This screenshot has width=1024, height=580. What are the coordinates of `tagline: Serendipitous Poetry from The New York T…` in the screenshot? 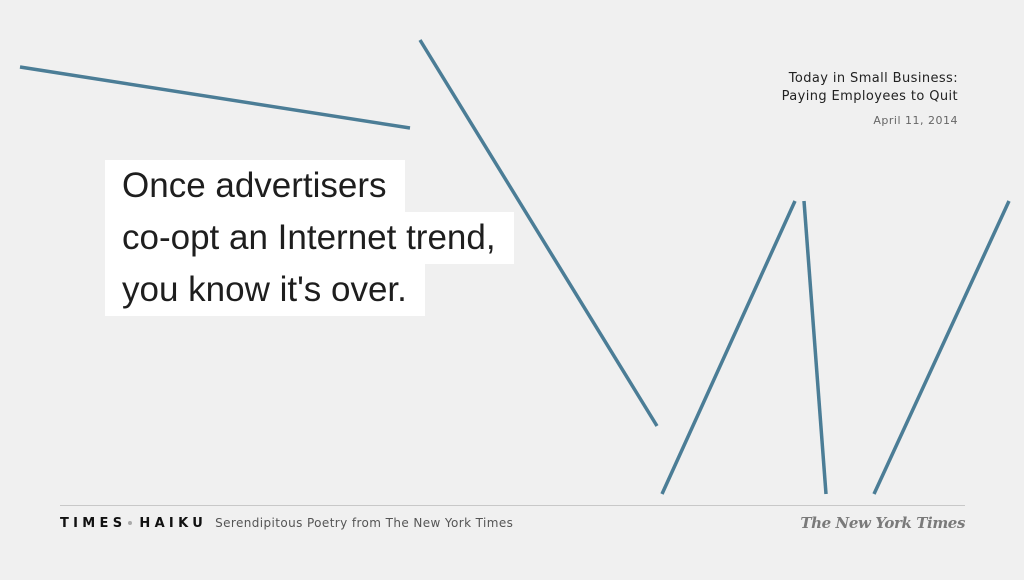 It's located at (364, 523).